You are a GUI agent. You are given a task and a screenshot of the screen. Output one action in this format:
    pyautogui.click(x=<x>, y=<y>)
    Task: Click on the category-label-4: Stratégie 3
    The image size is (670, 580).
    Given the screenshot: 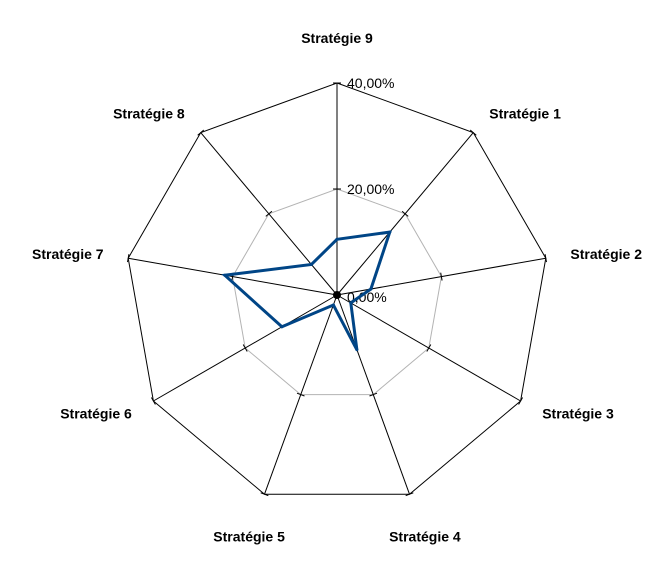 What is the action you would take?
    pyautogui.click(x=578, y=414)
    